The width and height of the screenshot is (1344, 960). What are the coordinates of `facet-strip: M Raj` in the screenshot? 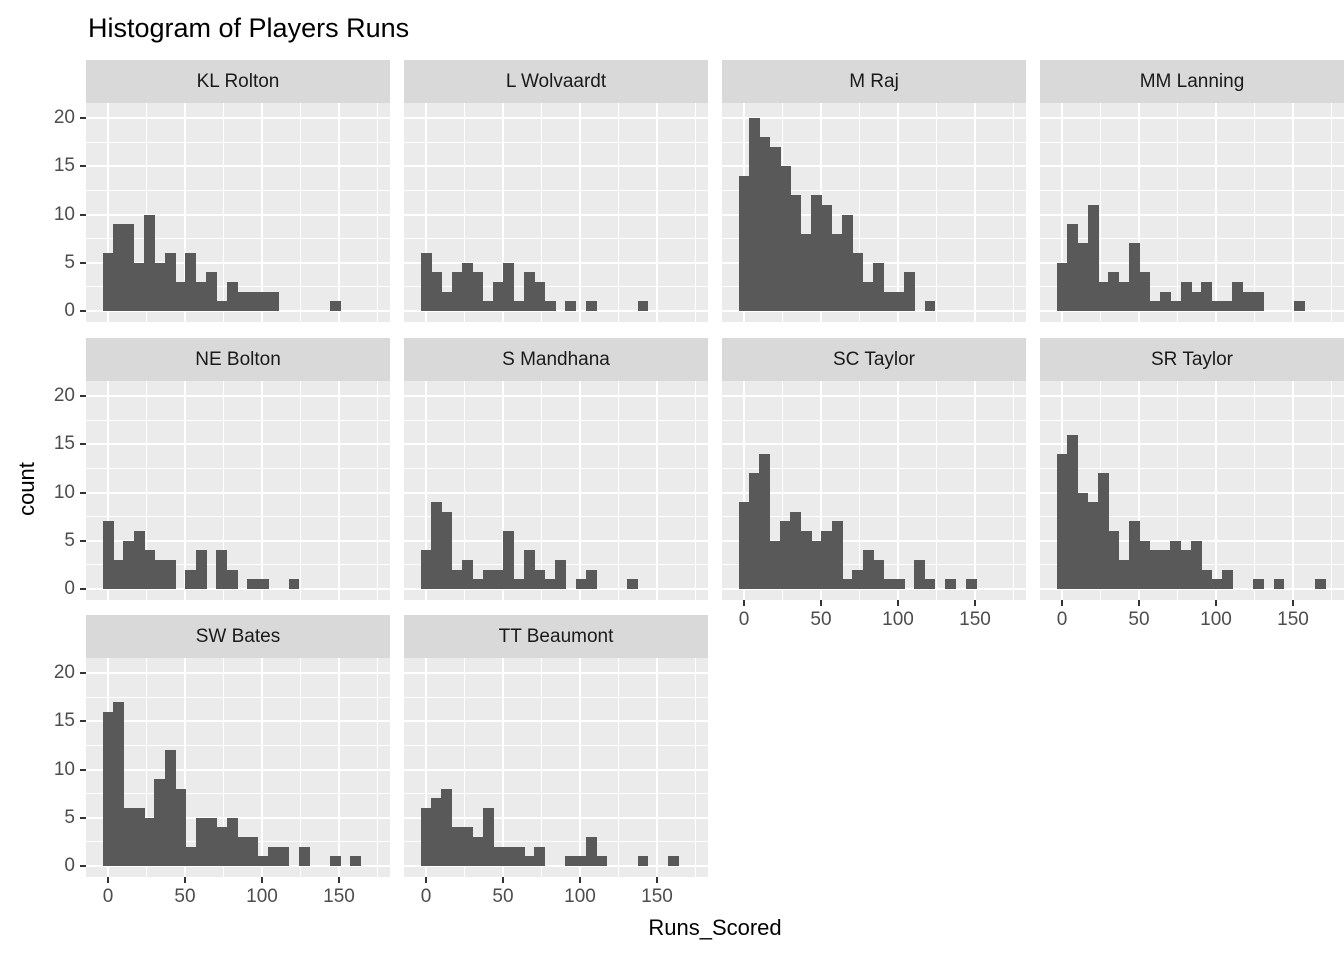 It's located at (874, 81).